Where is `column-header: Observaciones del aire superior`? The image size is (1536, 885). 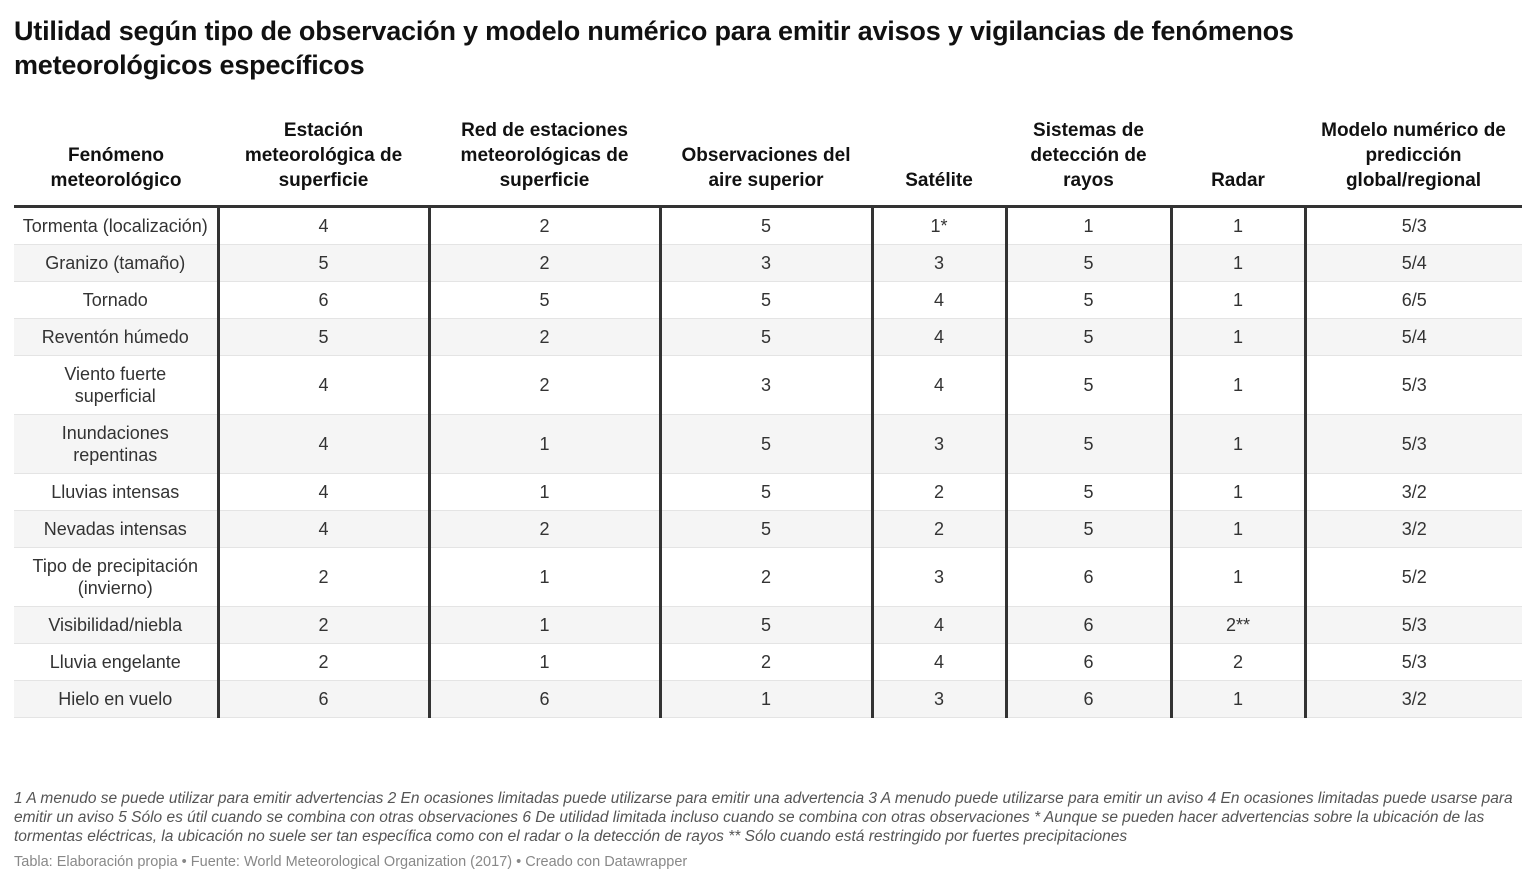
column-header: Observaciones del aire superior is located at coordinates (766, 160).